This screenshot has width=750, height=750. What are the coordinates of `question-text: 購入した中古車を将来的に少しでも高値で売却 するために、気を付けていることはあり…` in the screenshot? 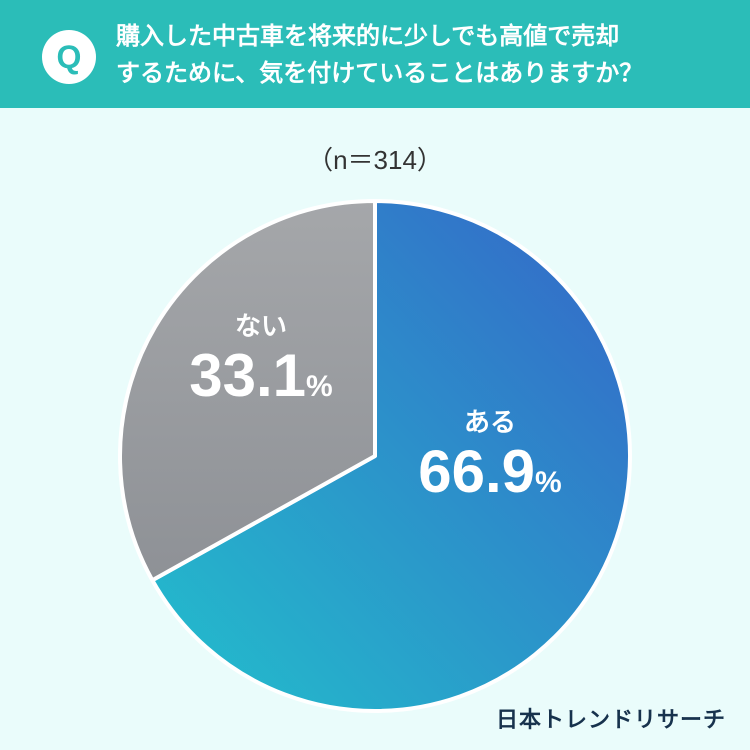 It's located at (426, 55).